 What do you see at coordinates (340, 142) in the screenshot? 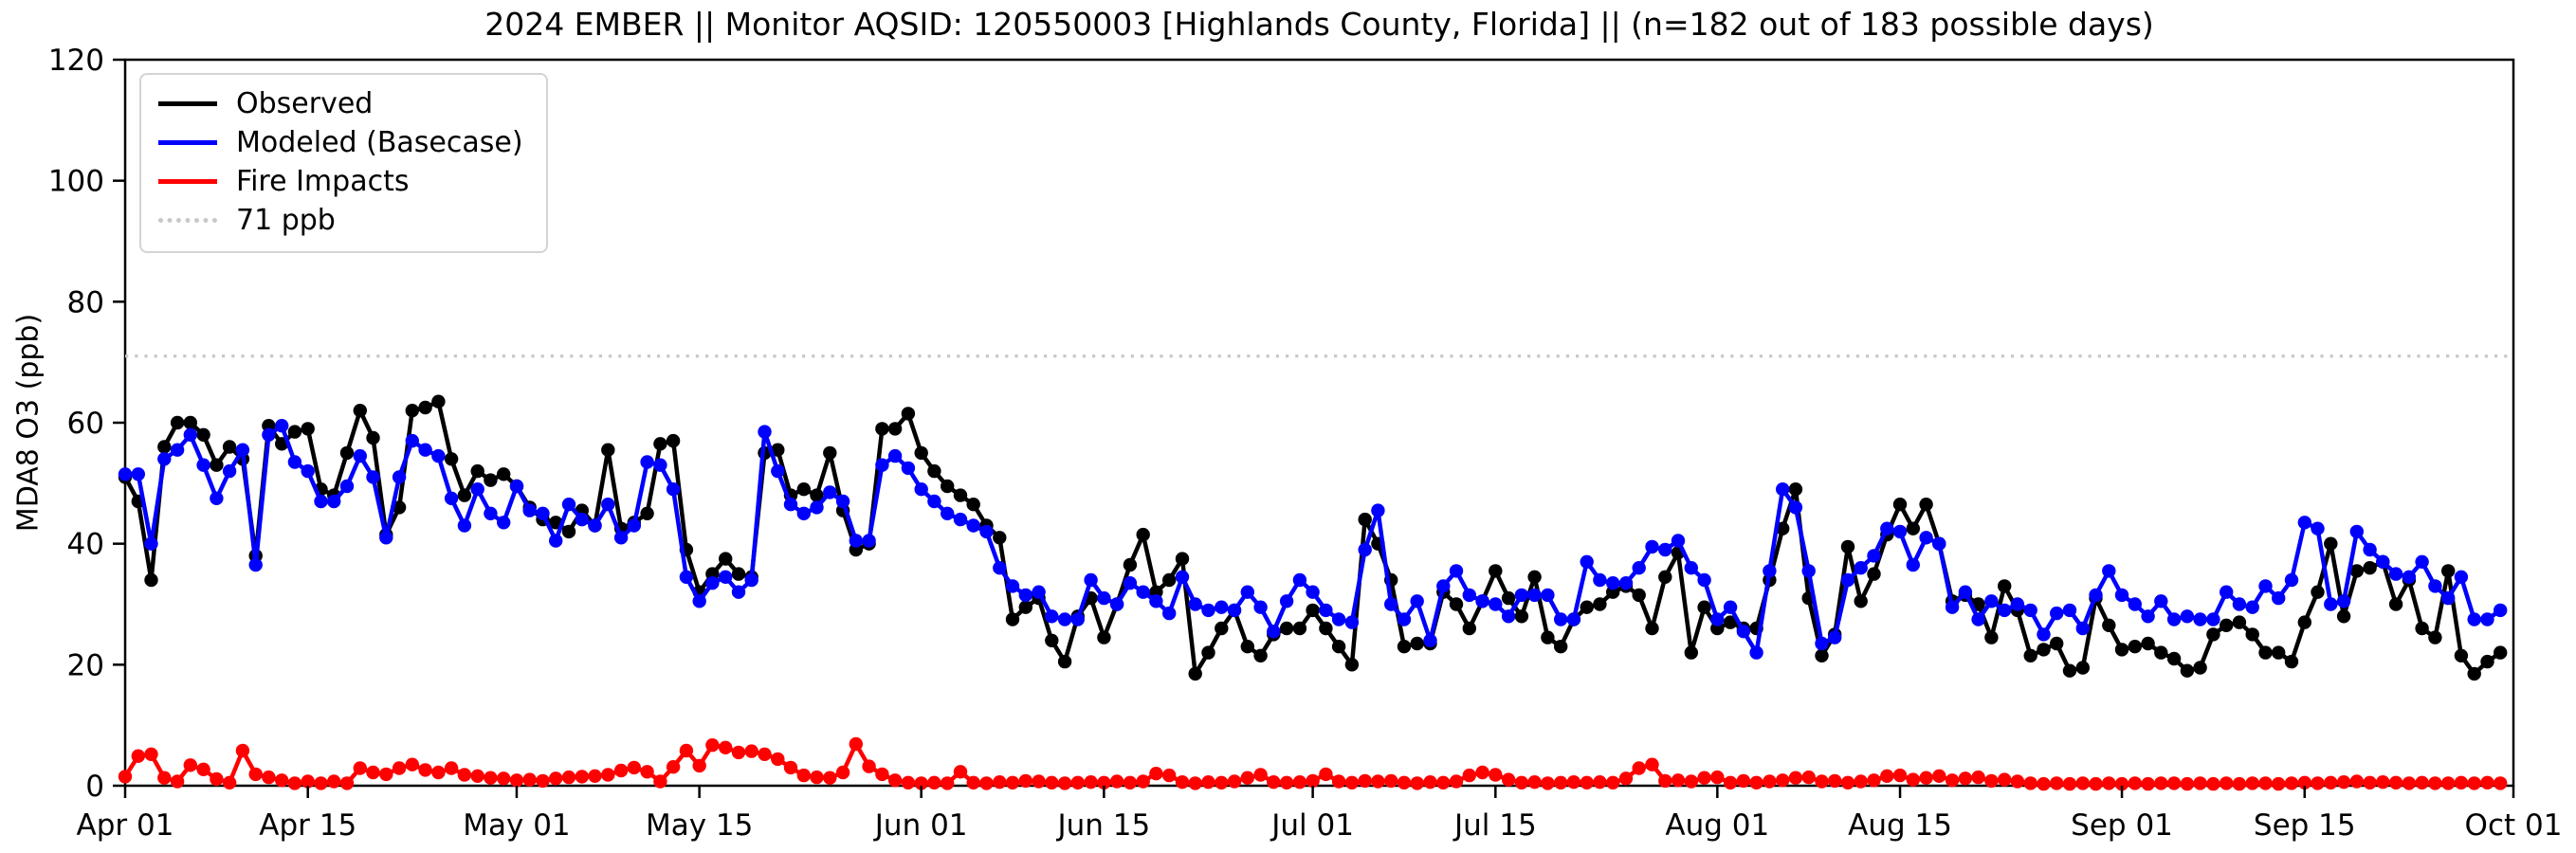
I see `legend-item-modeled: Modeled (Basecase)` at bounding box center [340, 142].